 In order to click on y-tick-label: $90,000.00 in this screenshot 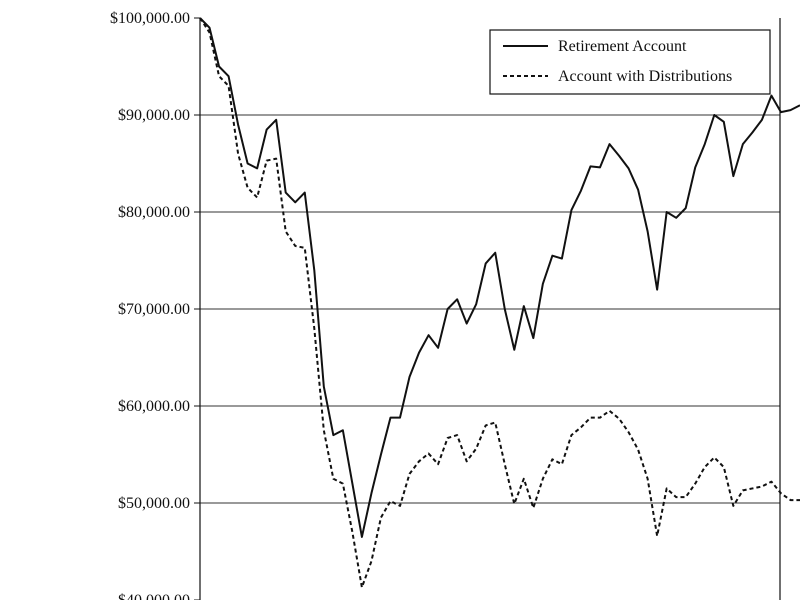, I will do `click(154, 115)`.